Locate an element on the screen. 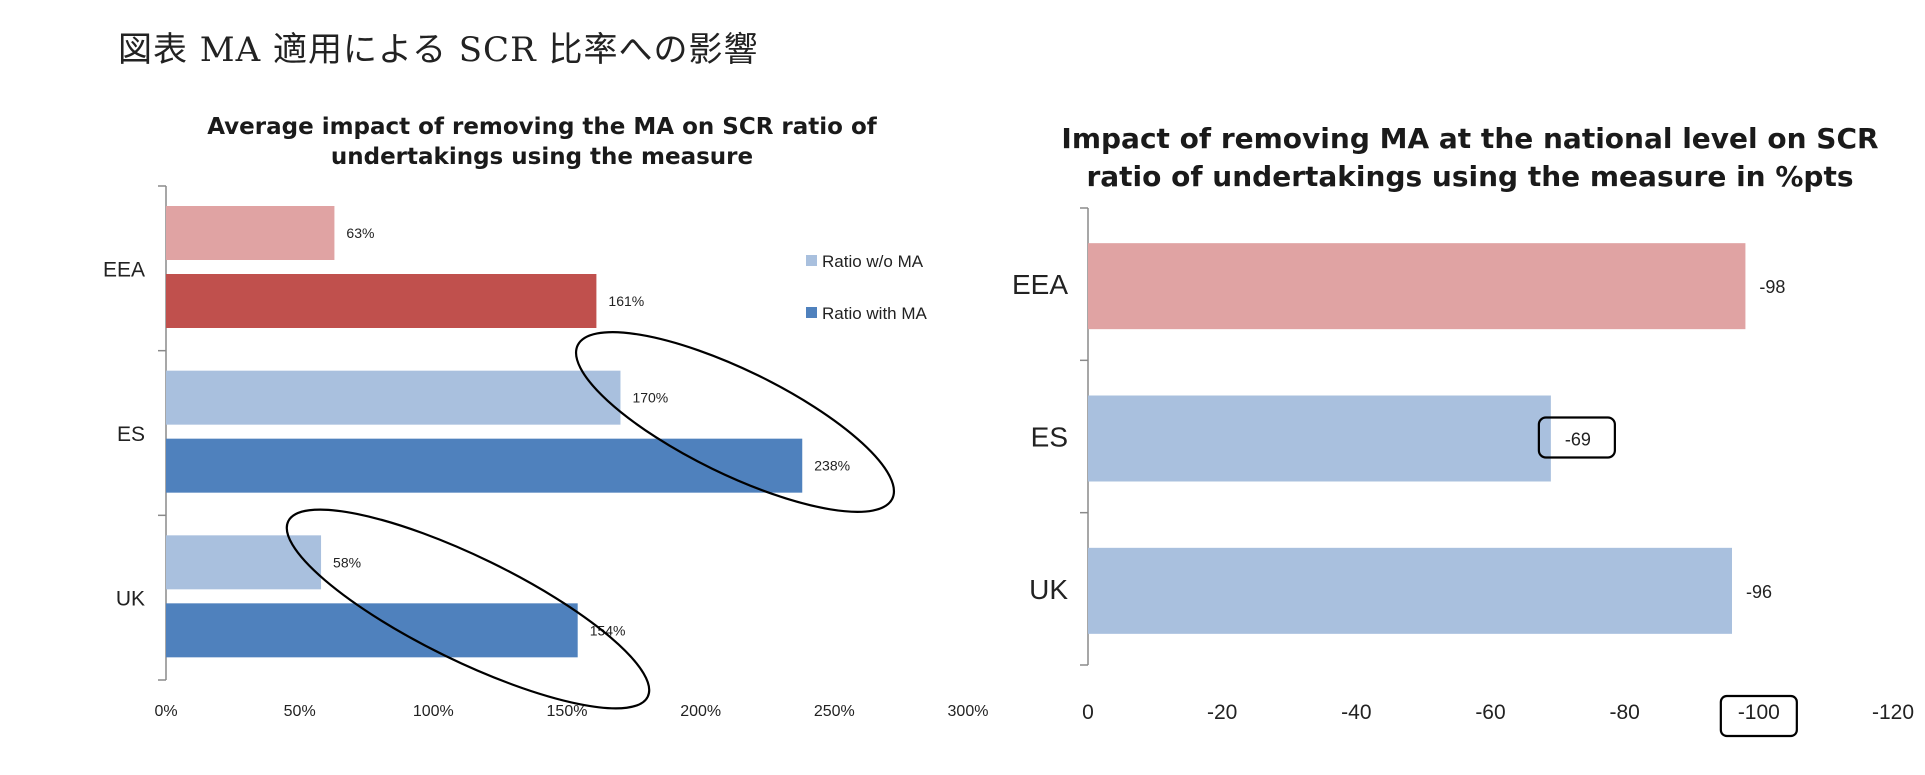  data-label: -98 is located at coordinates (1772, 287).